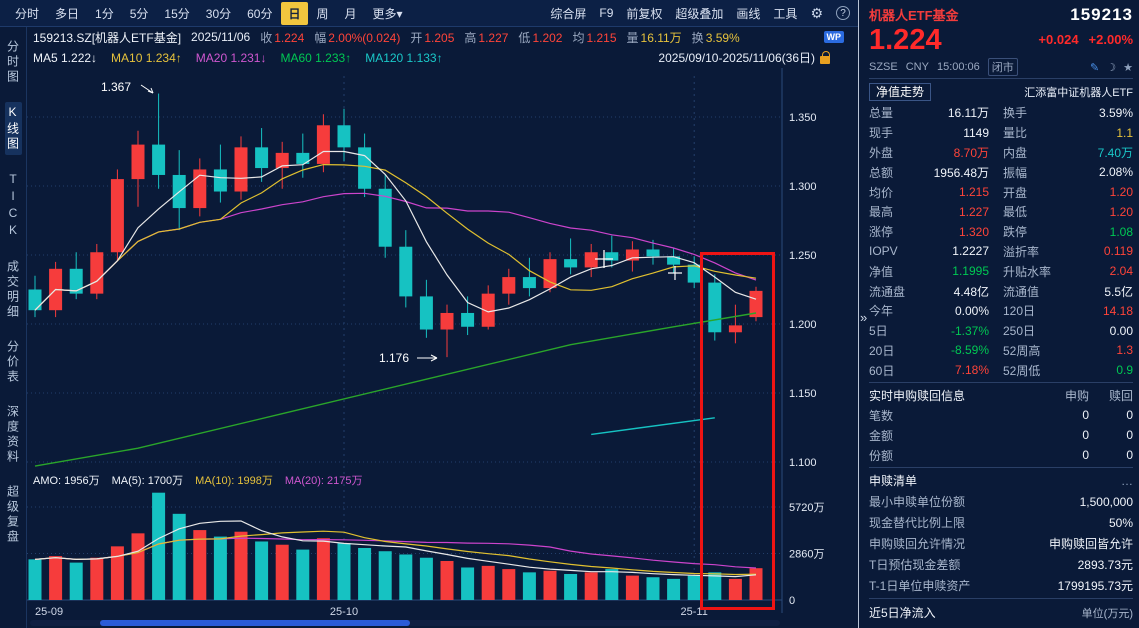 Image resolution: width=1139 pixels, height=628 pixels. Describe the element at coordinates (971, 291) in the screenshot. I see `stat-value: 4.48亿` at that location.